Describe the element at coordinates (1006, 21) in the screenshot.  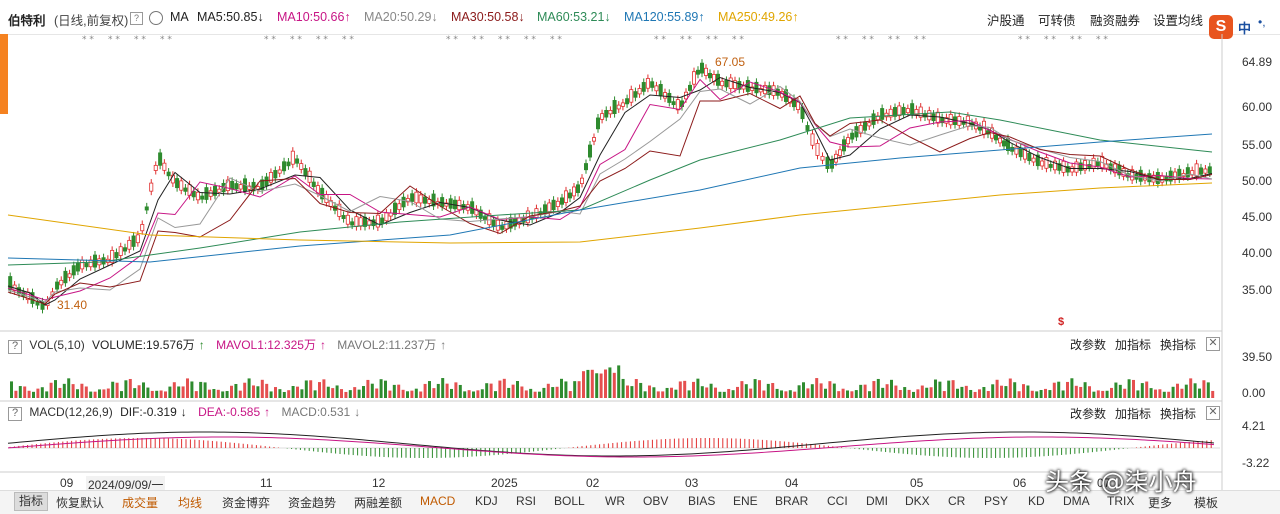
I see `header-link-0: 沪股通` at that location.